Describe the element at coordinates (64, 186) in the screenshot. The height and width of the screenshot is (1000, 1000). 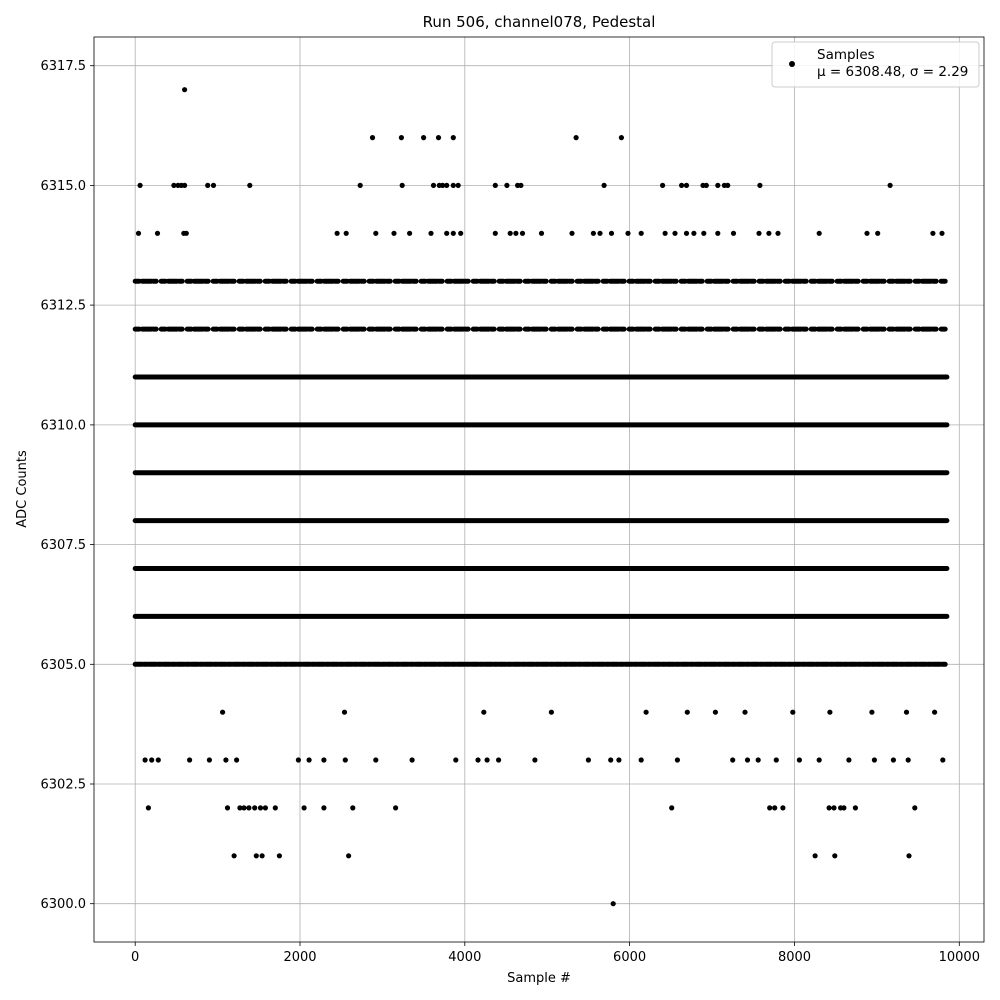
I see `y-tick-label: 6315.0` at that location.